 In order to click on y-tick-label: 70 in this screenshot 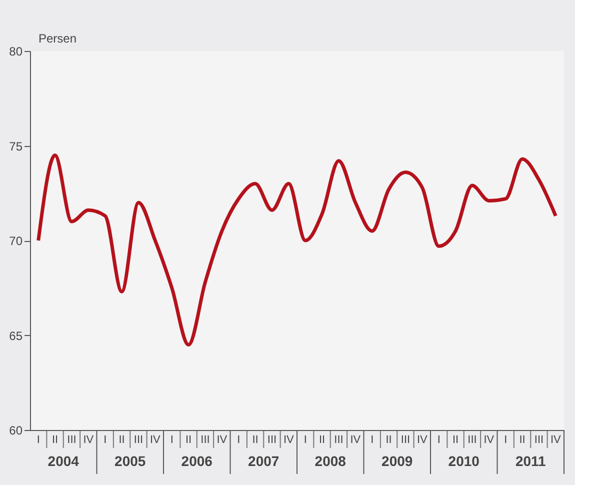, I will do `click(16, 241)`.